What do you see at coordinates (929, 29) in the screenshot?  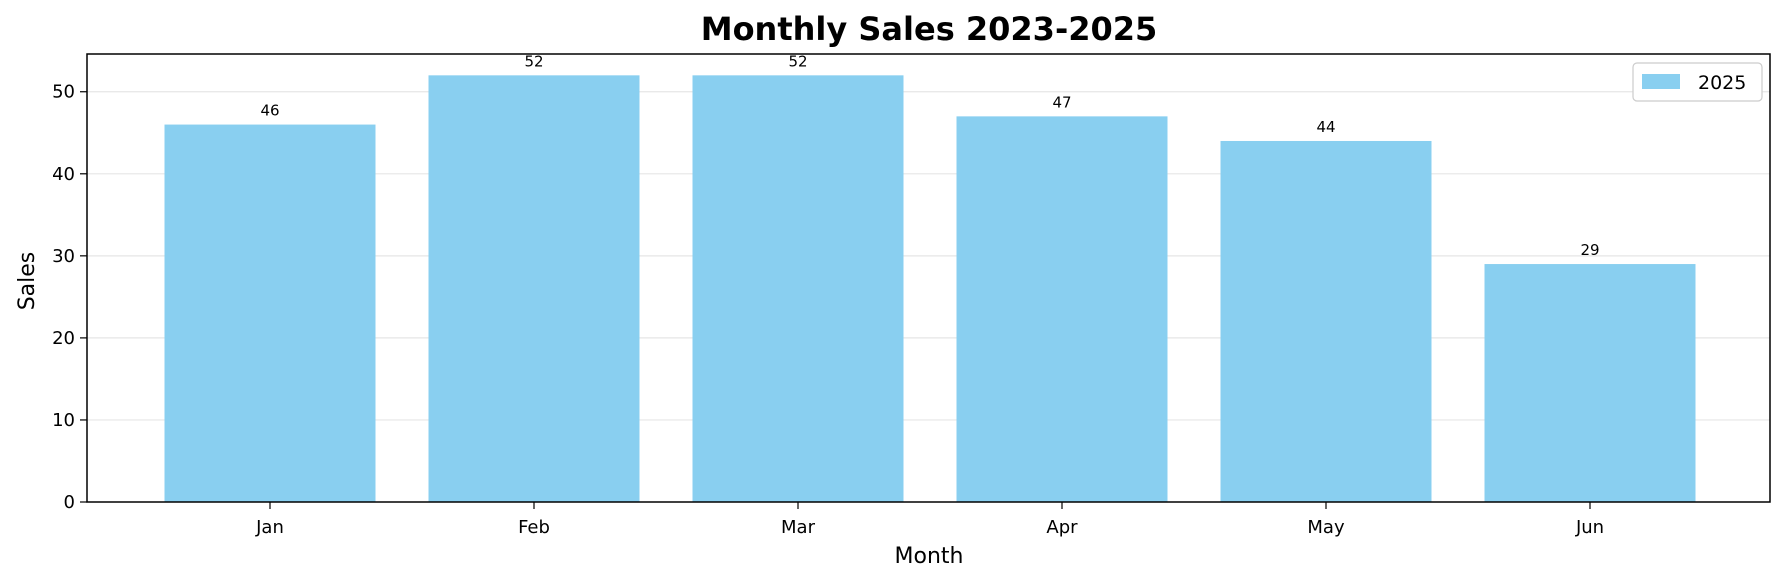 I see `chart-title: Monthly Sales 2023-2025` at bounding box center [929, 29].